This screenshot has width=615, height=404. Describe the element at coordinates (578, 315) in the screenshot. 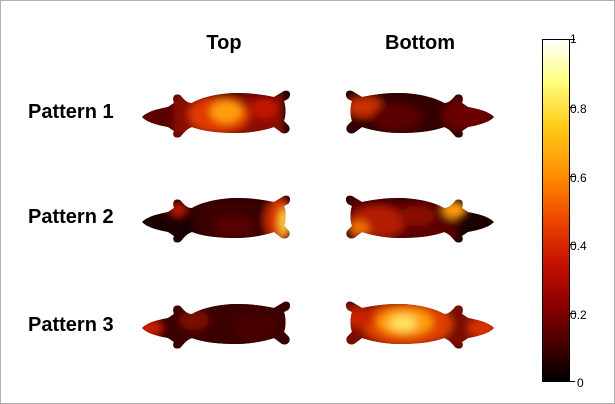

I see `colorbar-label-0.2: 0.2` at that location.